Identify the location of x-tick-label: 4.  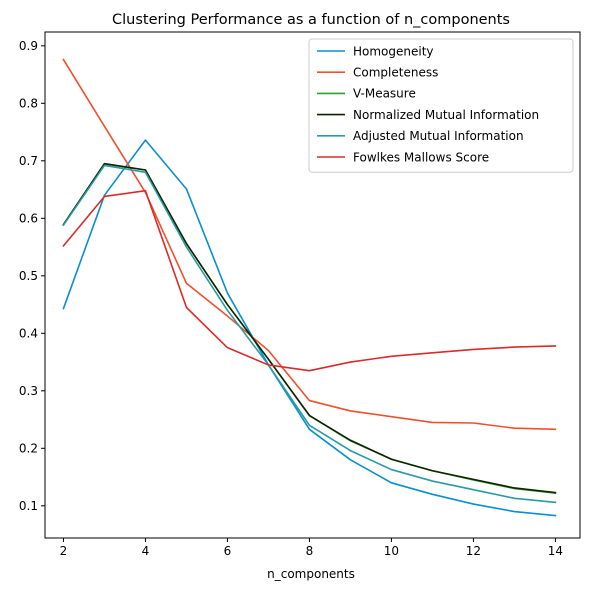
(146, 551).